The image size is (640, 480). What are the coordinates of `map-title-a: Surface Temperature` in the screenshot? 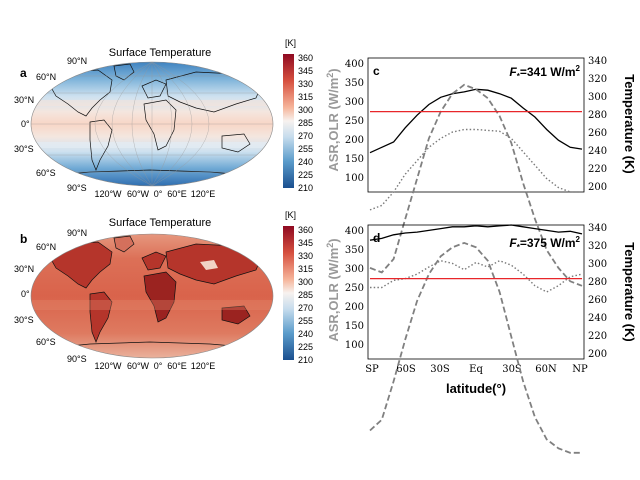 It's located at (160, 53).